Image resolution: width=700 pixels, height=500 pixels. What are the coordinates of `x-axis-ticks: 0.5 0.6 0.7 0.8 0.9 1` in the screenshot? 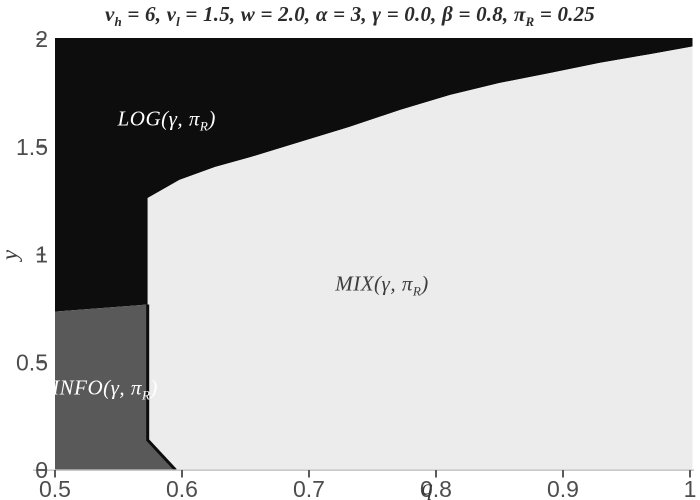 It's located at (367, 485).